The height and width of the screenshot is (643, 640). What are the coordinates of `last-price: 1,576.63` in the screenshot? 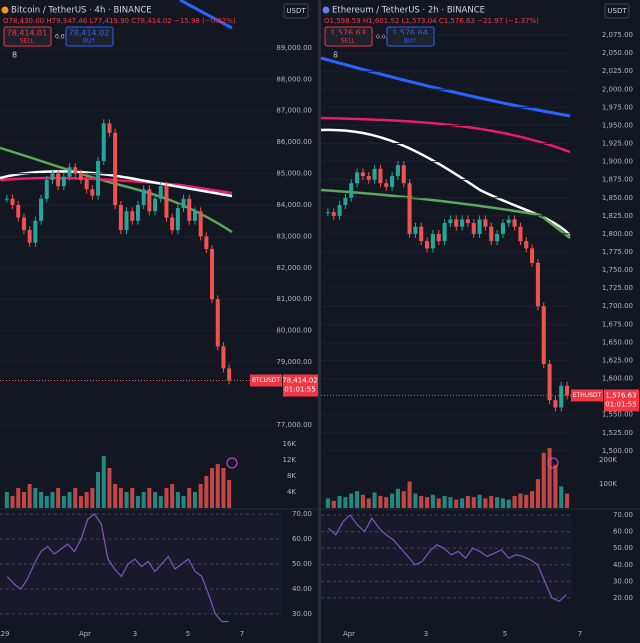 It's located at (620, 395).